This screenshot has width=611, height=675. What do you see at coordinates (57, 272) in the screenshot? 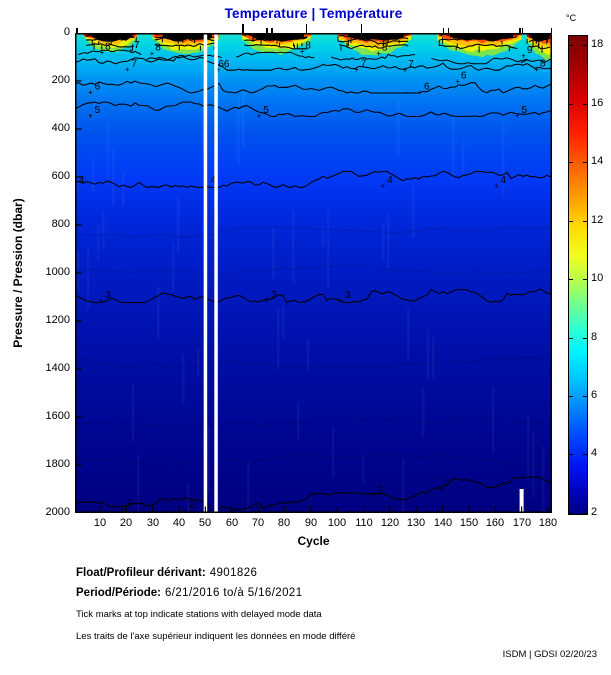
I see `y-axis-tick-label: 1000` at bounding box center [57, 272].